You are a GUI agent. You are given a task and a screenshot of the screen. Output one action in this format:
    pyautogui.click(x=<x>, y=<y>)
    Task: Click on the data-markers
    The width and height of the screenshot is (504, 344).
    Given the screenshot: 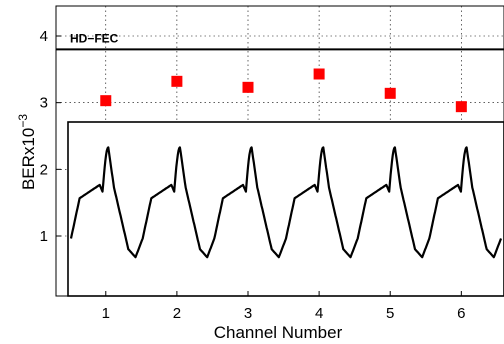 What is the action you would take?
    pyautogui.click(x=283, y=90)
    